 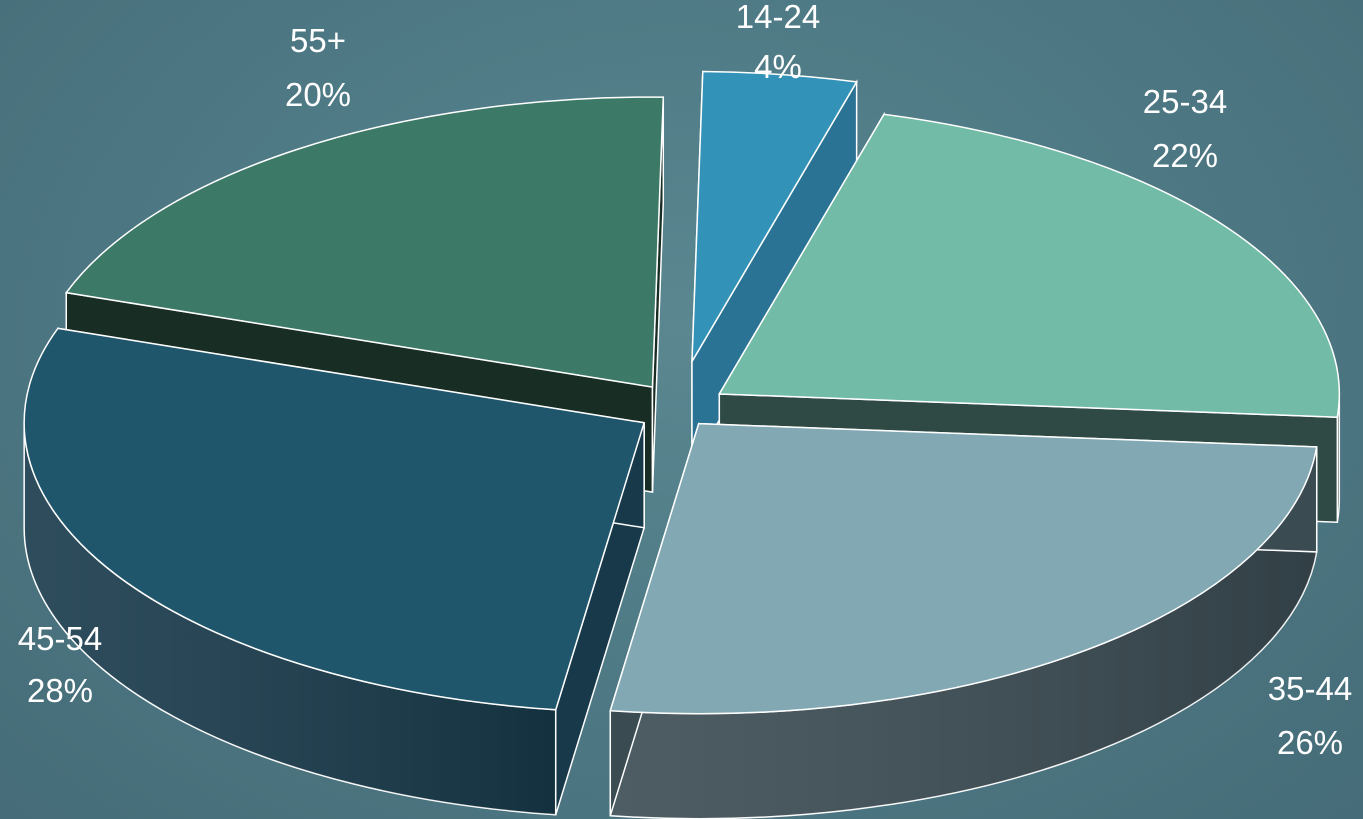 What do you see at coordinates (778, 66) in the screenshot?
I see `slice-percent-label: 4%` at bounding box center [778, 66].